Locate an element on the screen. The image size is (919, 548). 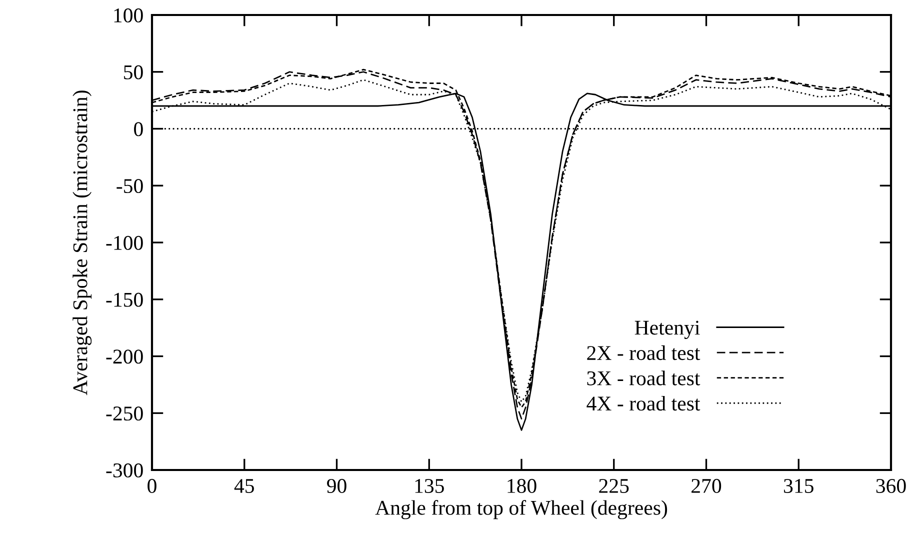
y-tick-label: 100 is located at coordinates (128, 15).